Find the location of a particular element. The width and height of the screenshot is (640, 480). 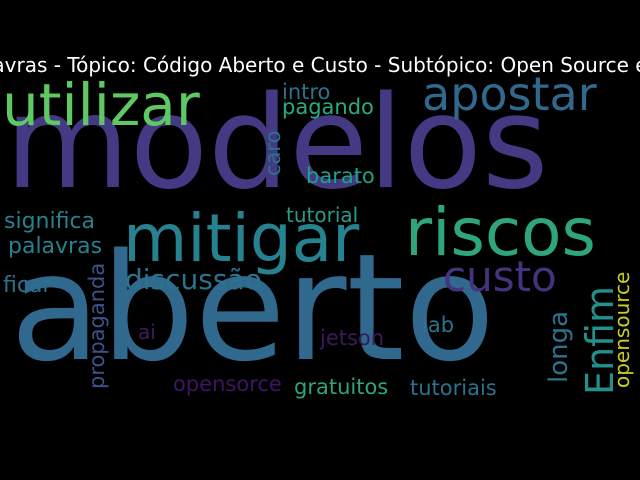

word-lab: lab is located at coordinates (438, 325).